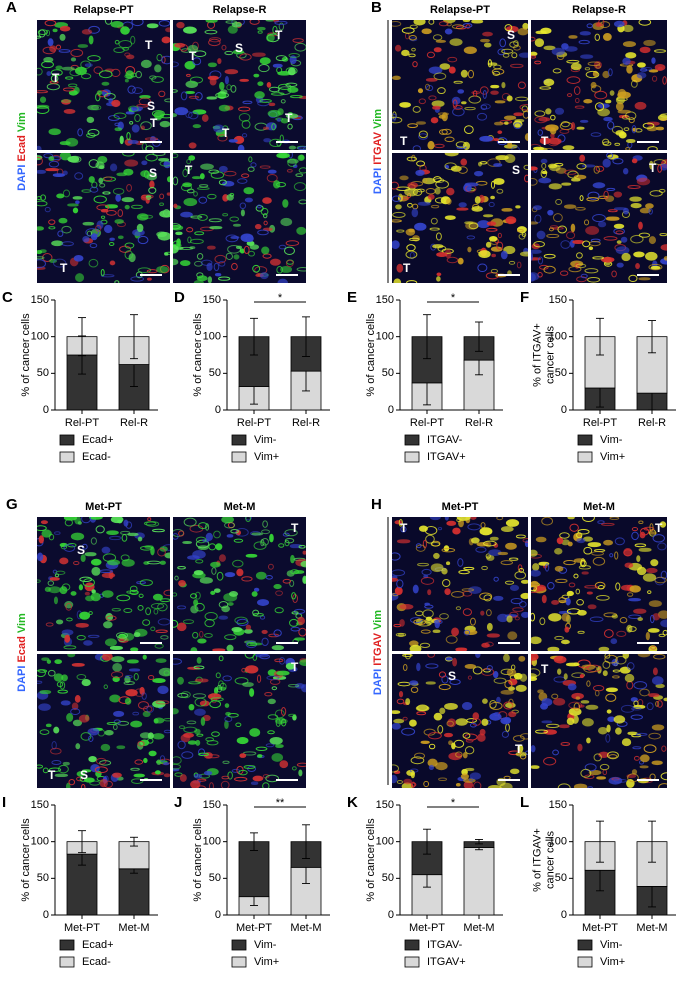 The image size is (694, 991). Describe the element at coordinates (40, 300) in the screenshot. I see `y-tick-label: 150` at that location.